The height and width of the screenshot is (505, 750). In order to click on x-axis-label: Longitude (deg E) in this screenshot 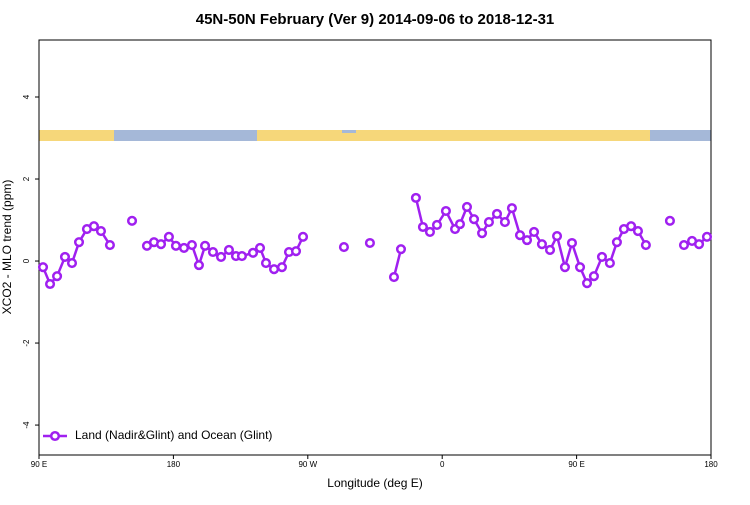, I will do `click(374, 483)`.